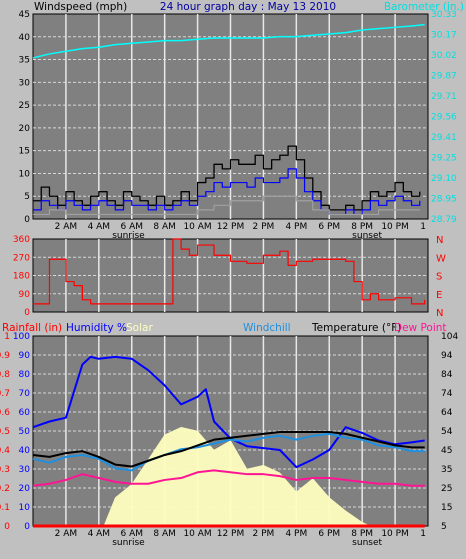  What do you see at coordinates (267, 328) in the screenshot?
I see `windchill-axis-label: Windchill` at bounding box center [267, 328].